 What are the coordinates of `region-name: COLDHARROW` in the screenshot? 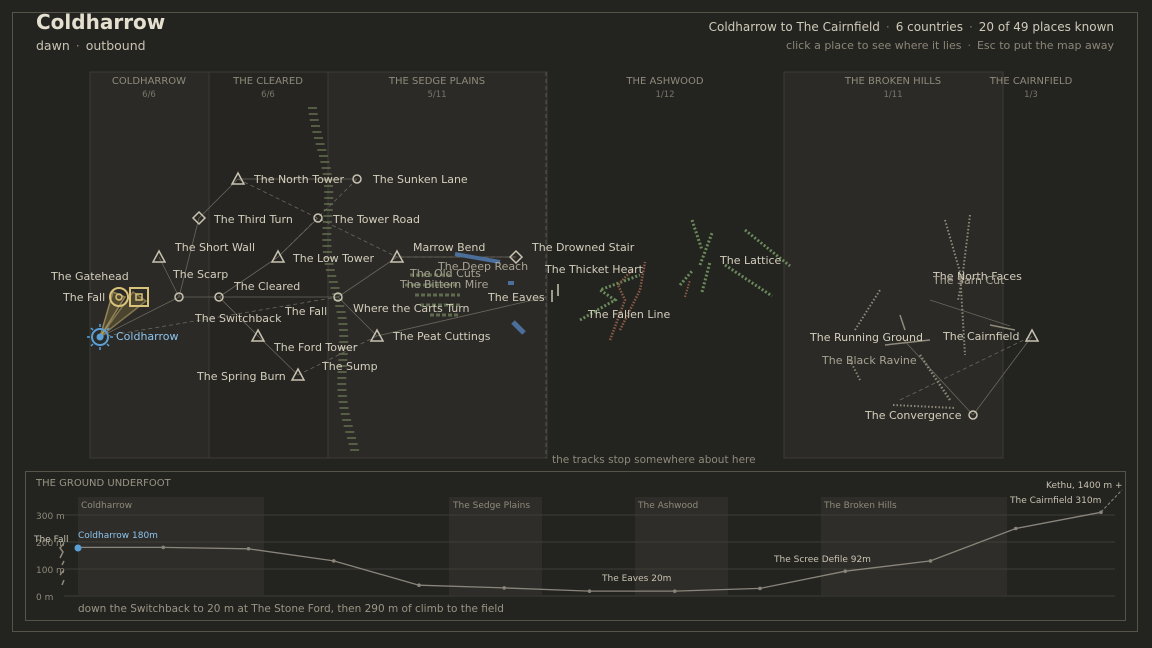 It's located at (149, 81).